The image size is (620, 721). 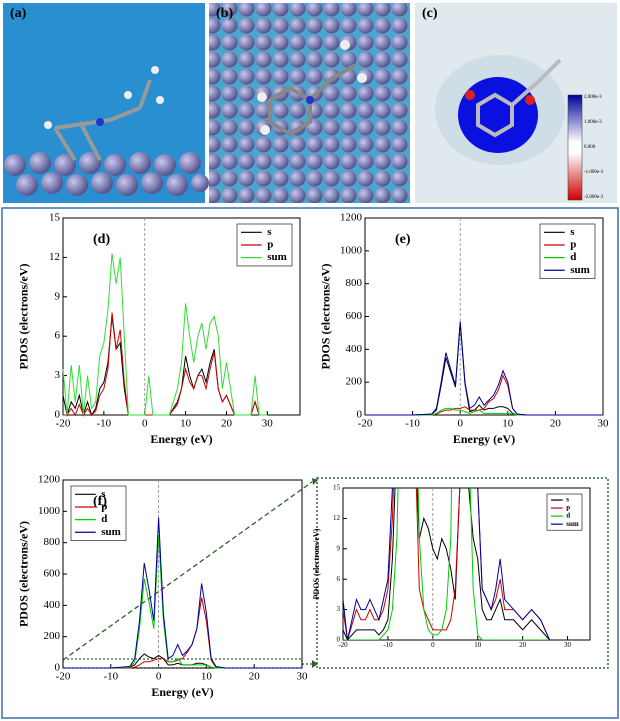 I want to click on panel-label: (f), so click(x=100, y=501).